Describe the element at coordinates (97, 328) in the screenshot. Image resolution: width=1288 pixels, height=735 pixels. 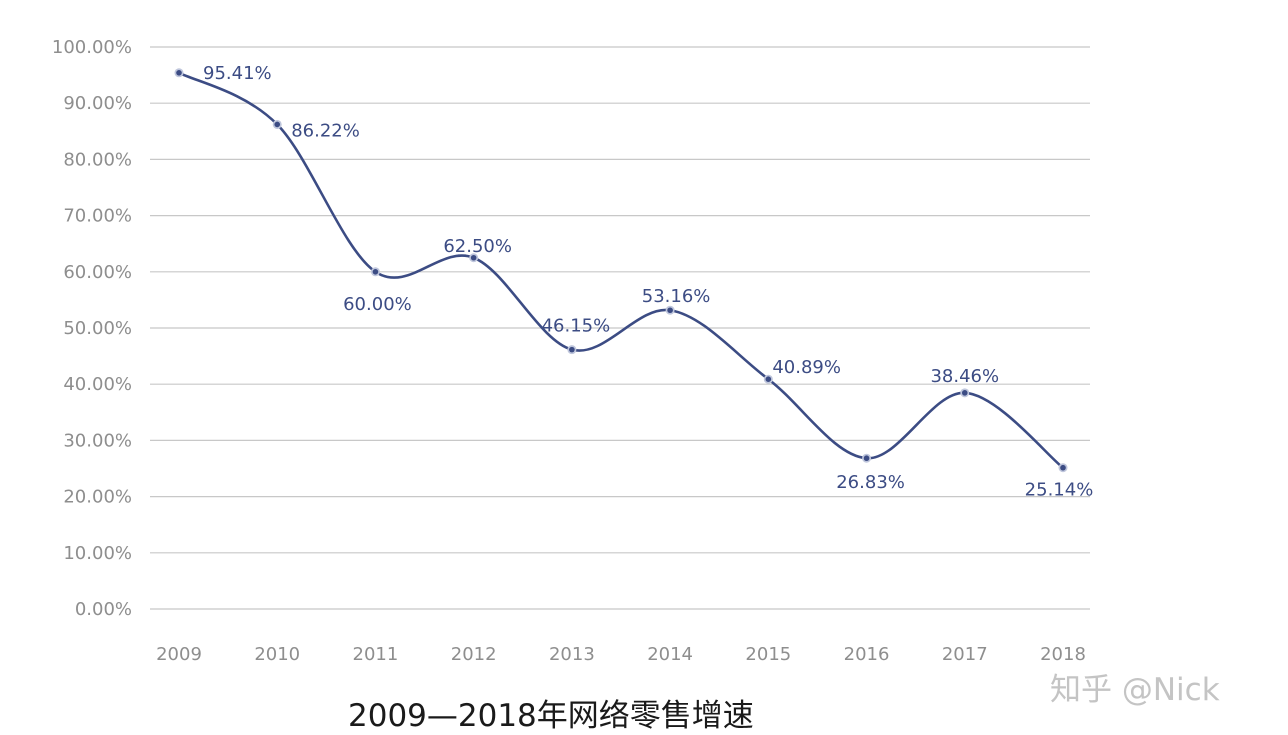
I see `y-tick-label: 50.00%` at that location.